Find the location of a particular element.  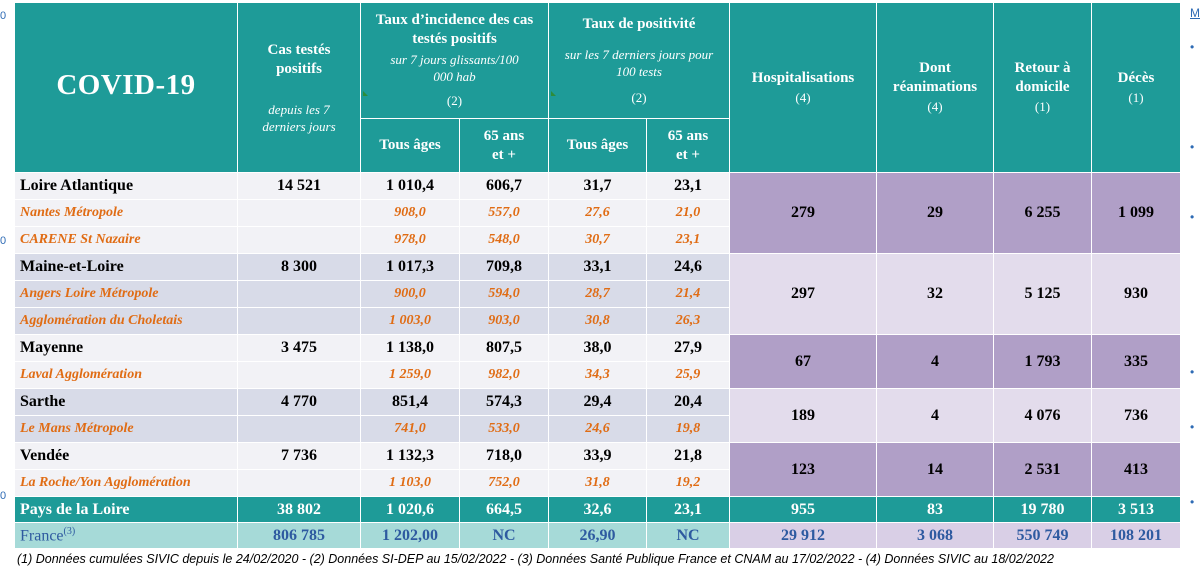

inc-all-cell: 1 138,0 is located at coordinates (410, 348).